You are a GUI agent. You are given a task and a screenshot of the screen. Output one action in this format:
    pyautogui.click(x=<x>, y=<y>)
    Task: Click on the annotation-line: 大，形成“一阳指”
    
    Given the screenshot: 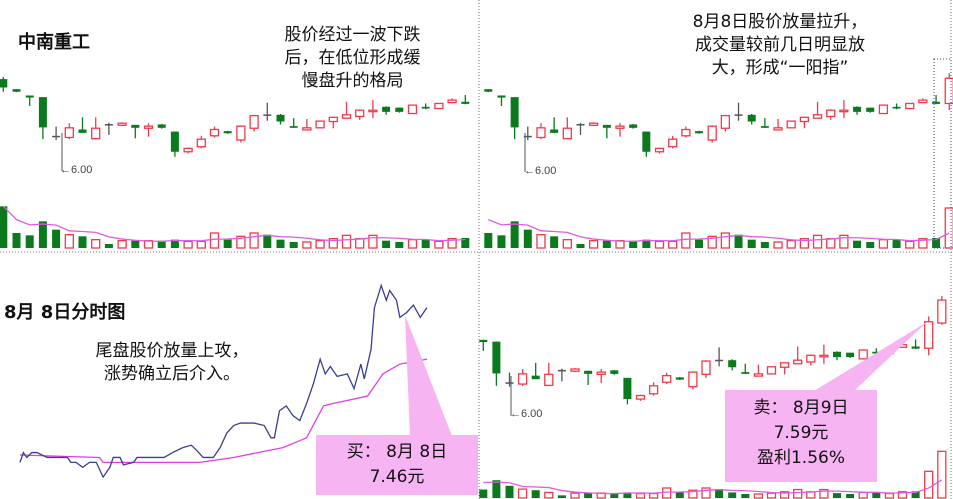 What is the action you would take?
    pyautogui.click(x=780, y=68)
    